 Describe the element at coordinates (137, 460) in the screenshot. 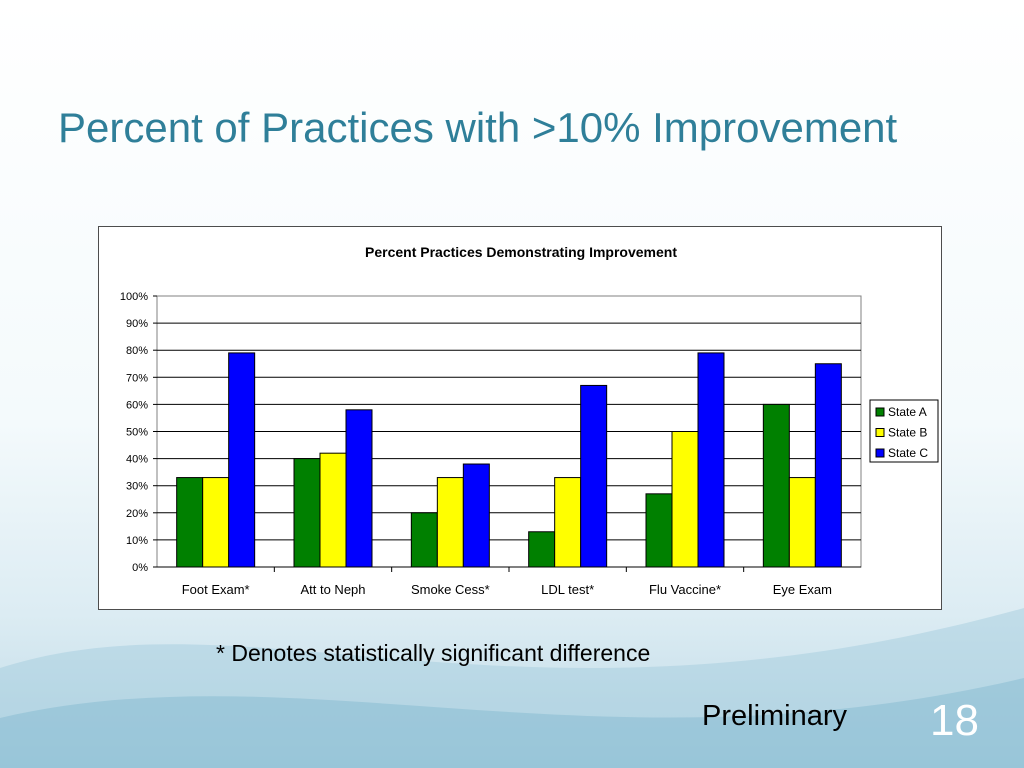

I see `y-tick-label: 40%` at that location.